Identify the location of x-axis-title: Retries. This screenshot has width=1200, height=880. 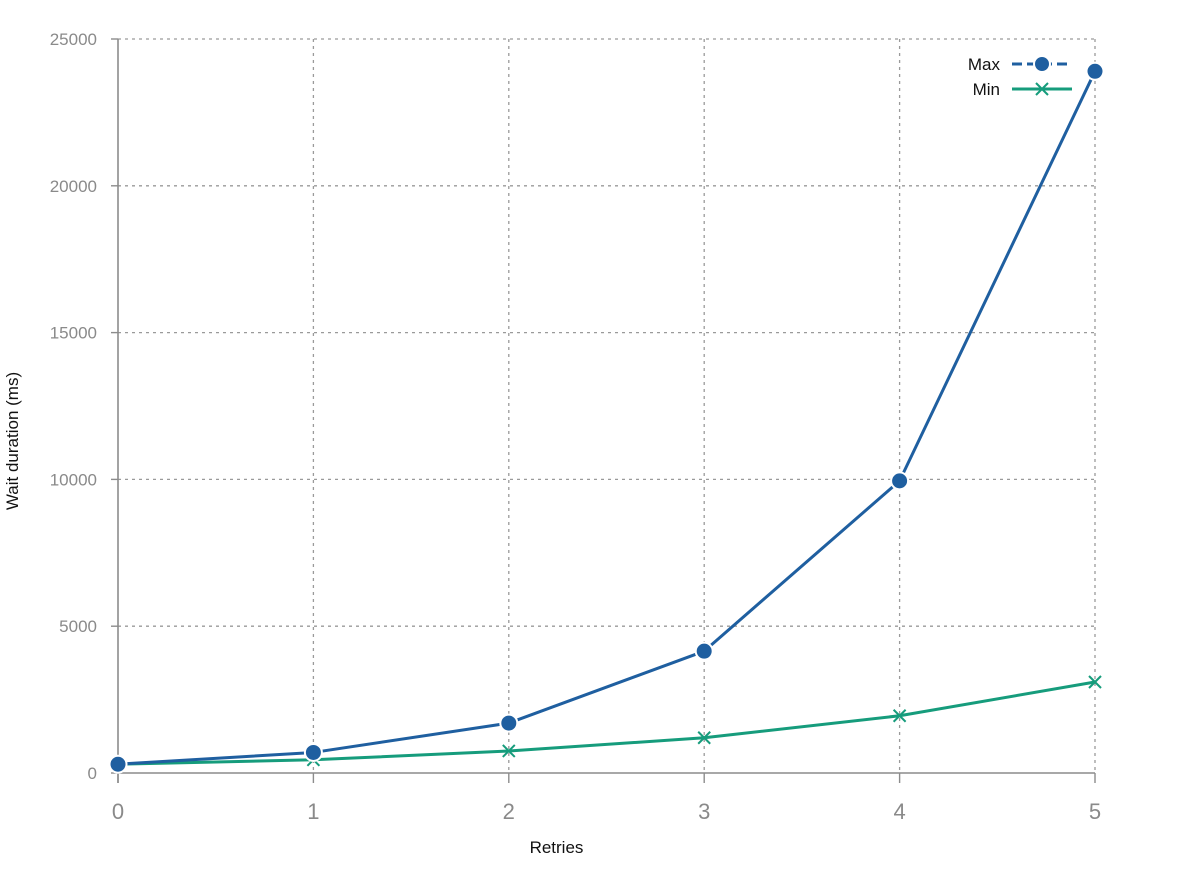
(557, 847).